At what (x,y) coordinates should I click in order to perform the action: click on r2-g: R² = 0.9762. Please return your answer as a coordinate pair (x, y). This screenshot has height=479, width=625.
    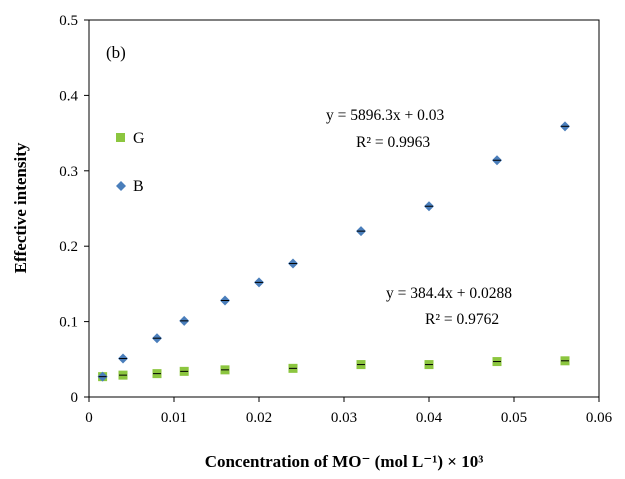
    Looking at the image, I should click on (462, 319).